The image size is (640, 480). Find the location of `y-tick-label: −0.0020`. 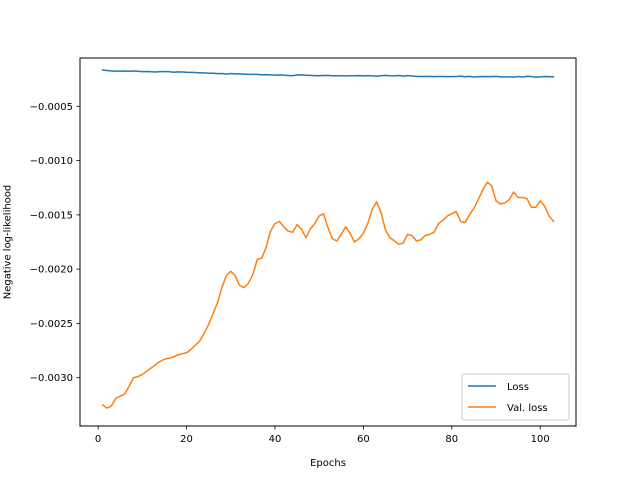

y-tick-label: −0.0020 is located at coordinates (51, 270).